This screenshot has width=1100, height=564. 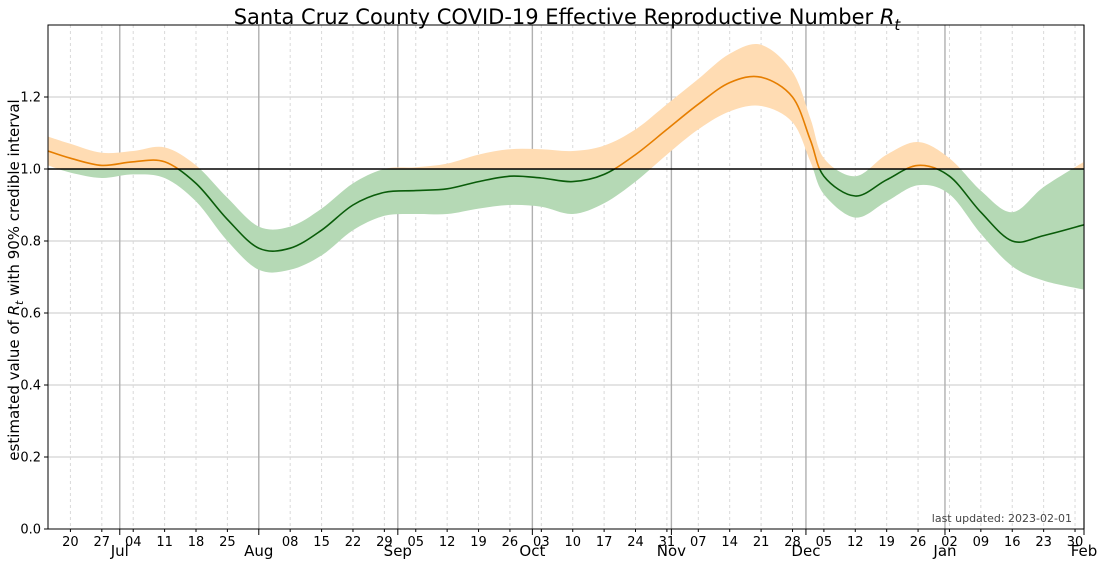 I want to click on ylabel-prefix: estimated value of, so click(x=14, y=387).